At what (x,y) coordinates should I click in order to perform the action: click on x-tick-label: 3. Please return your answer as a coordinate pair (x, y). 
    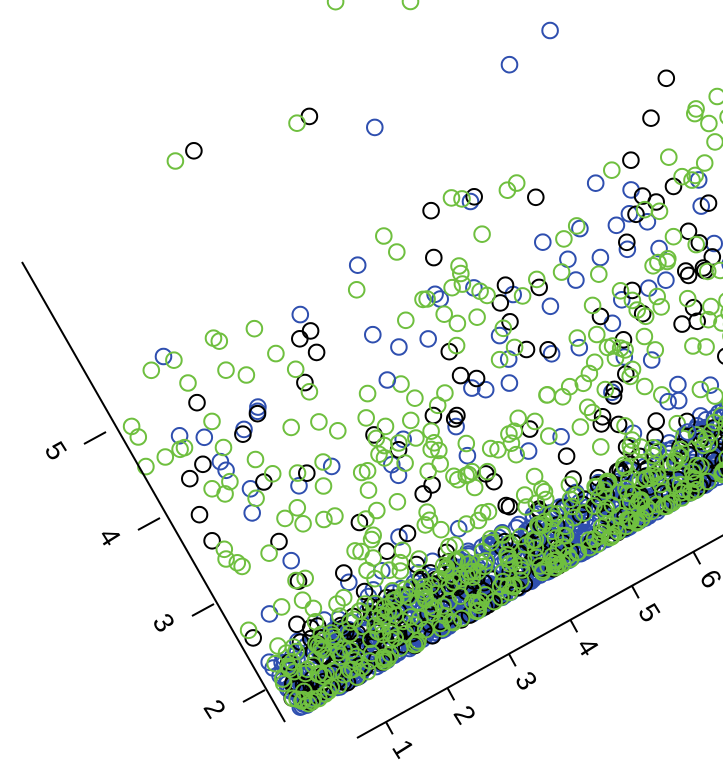
    Looking at the image, I should click on (526, 681).